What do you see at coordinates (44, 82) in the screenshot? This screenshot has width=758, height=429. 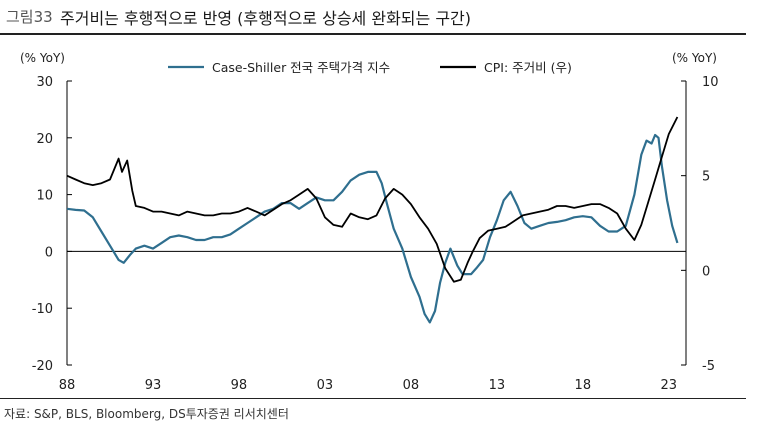 I see `left-tick-label: 30` at bounding box center [44, 82].